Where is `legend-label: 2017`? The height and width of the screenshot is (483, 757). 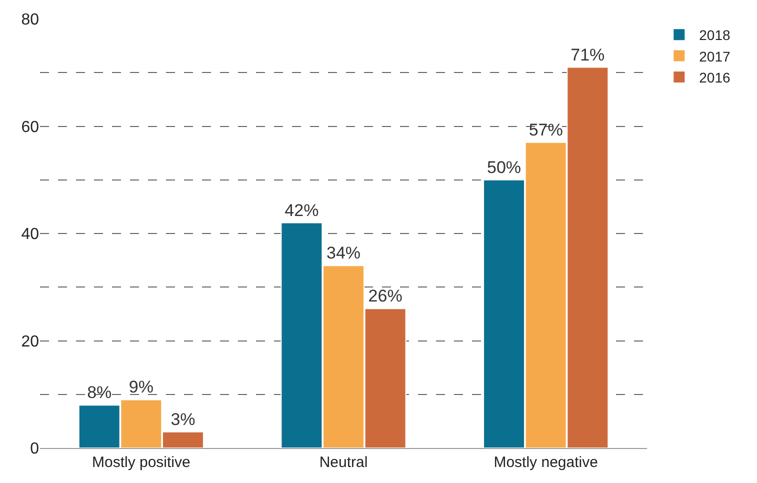
legend-label: 2017 is located at coordinates (714, 56).